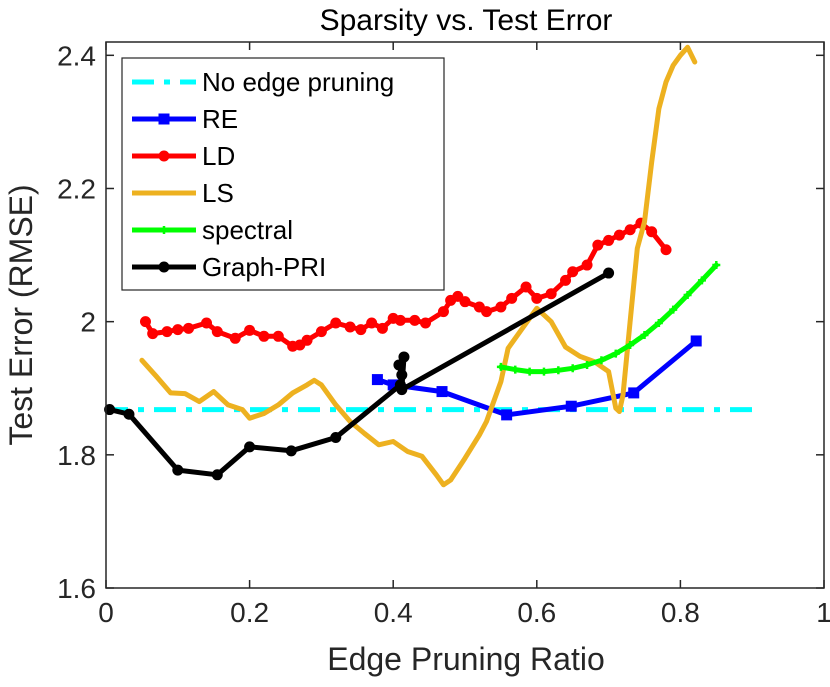 The width and height of the screenshot is (830, 687). Describe the element at coordinates (298, 82) in the screenshot. I see `legend-label: No edge pruning` at that location.